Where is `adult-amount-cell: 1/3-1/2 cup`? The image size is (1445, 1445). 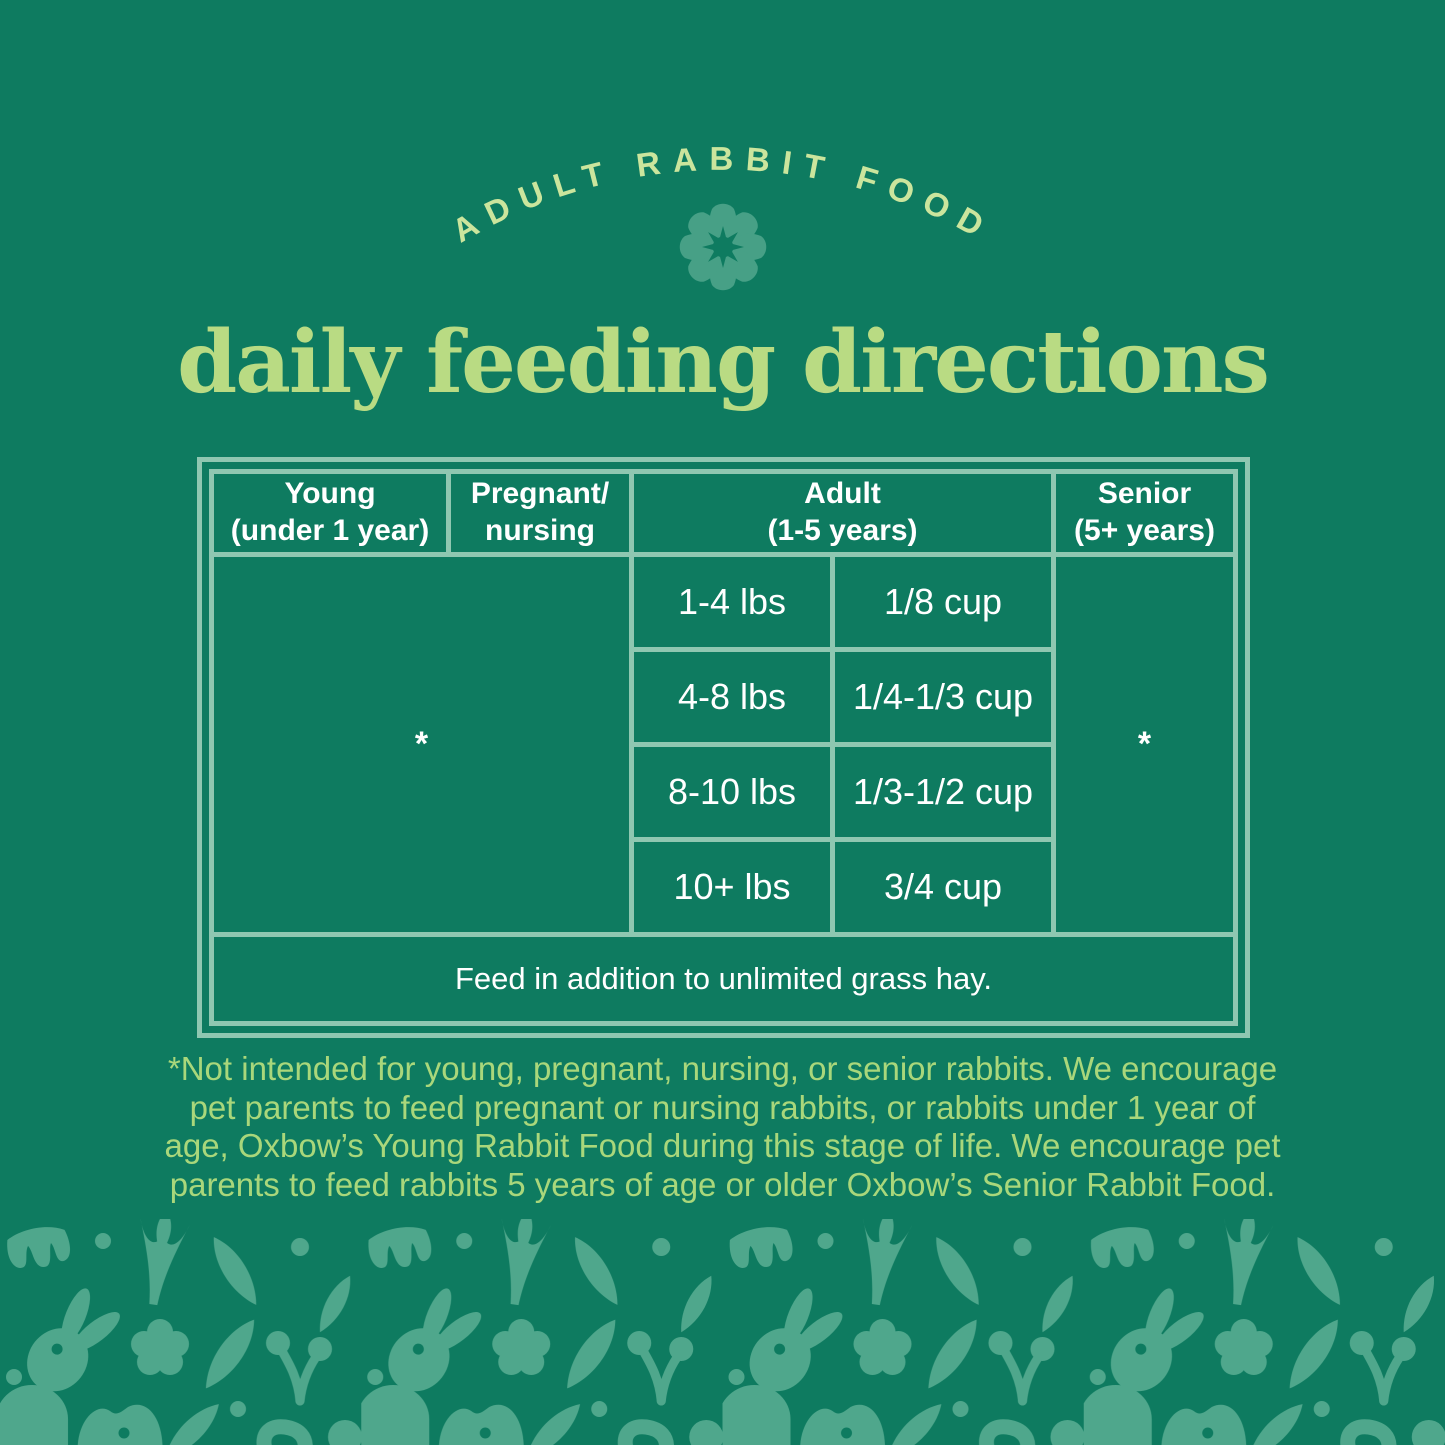 adult-amount-cell: 1/3-1/2 cup is located at coordinates (943, 792).